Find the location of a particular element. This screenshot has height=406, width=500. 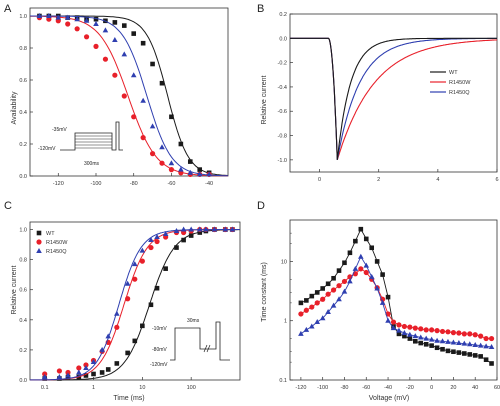

panel-a-inset-label-bottom: 300ms is located at coordinates (92, 164).